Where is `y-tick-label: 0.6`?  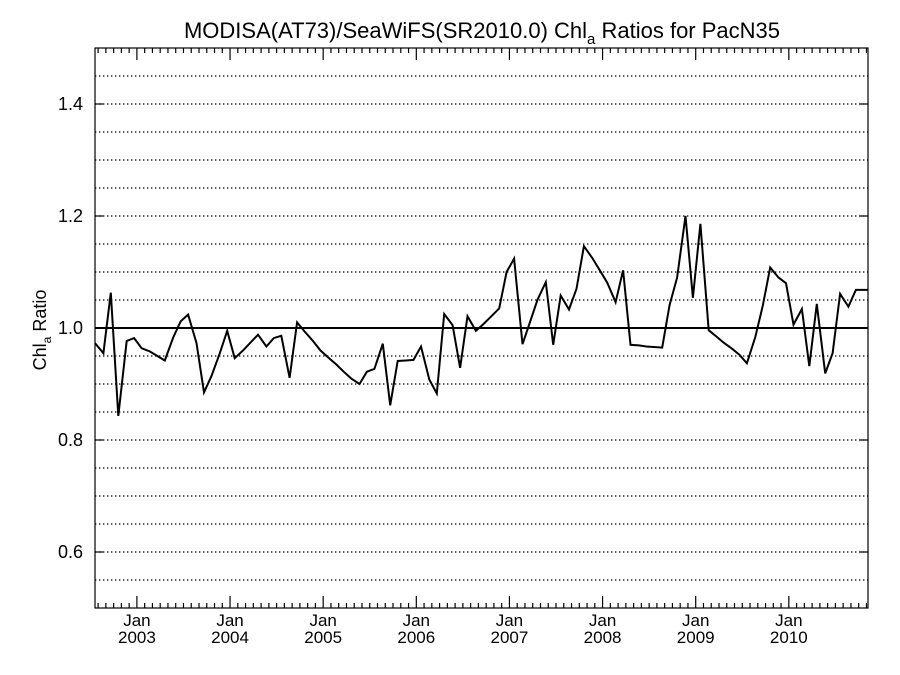 y-tick-label: 0.6 is located at coordinates (70, 552).